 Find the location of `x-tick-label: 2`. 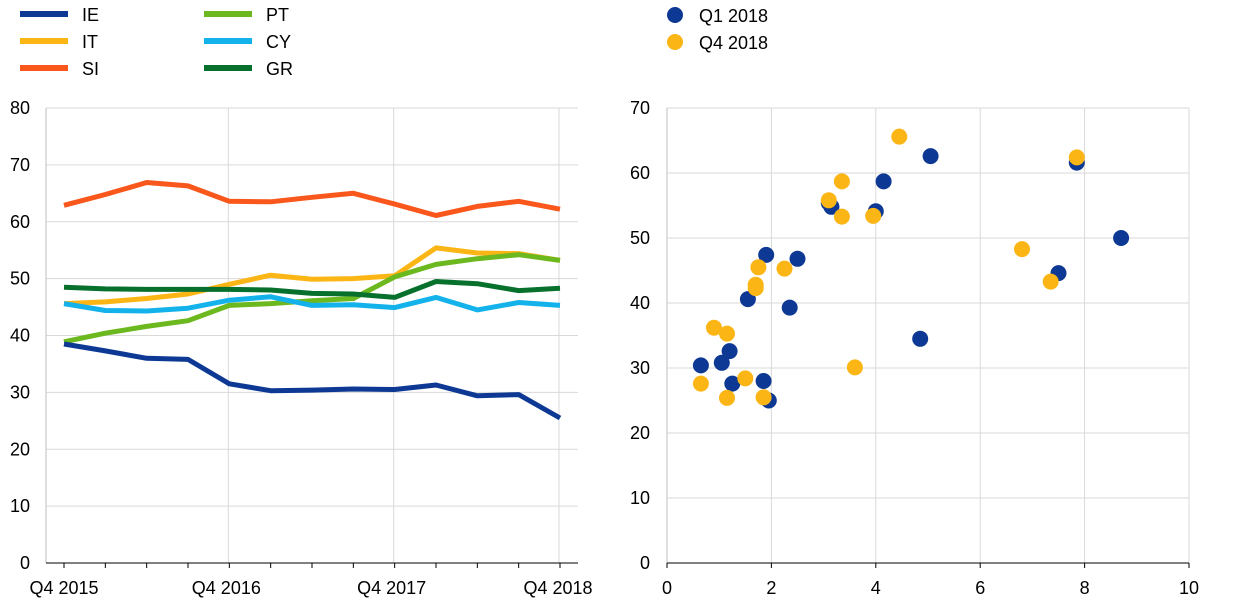

x-tick-label: 2 is located at coordinates (771, 588).